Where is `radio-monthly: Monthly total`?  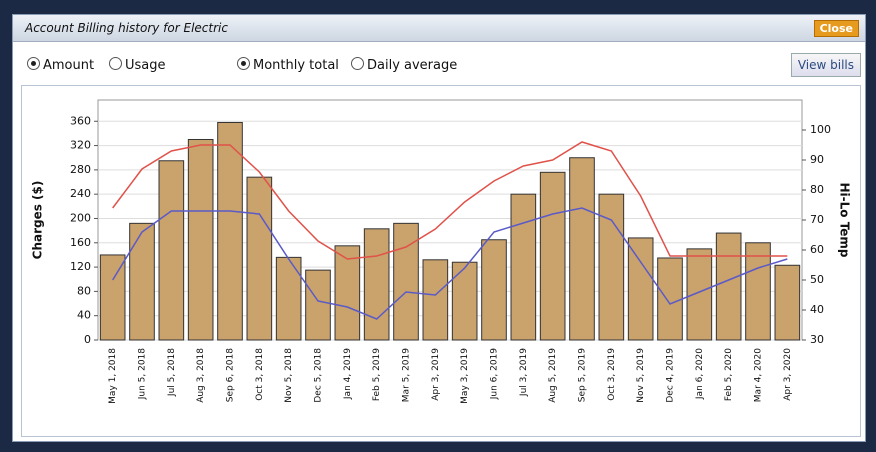
radio-monthly: Monthly total is located at coordinates (288, 65).